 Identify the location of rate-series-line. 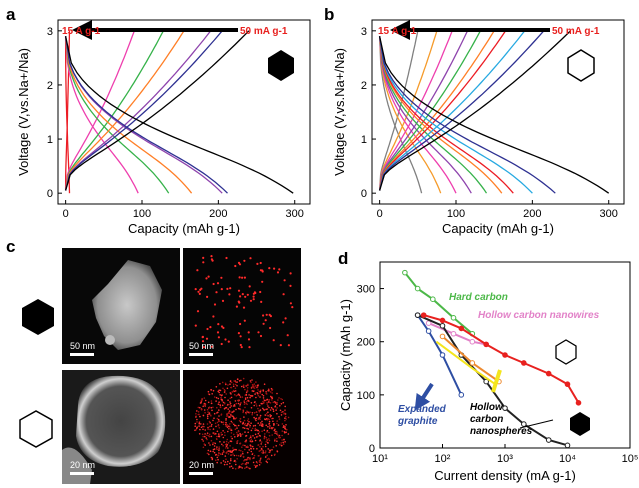
(492, 380).